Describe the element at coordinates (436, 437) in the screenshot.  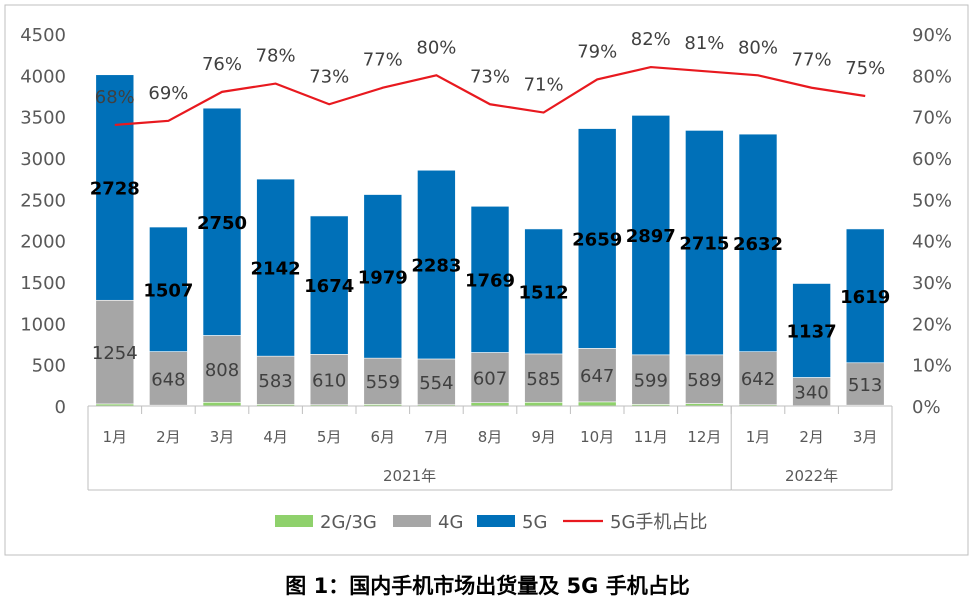
I see `x-category-label: 7月` at that location.